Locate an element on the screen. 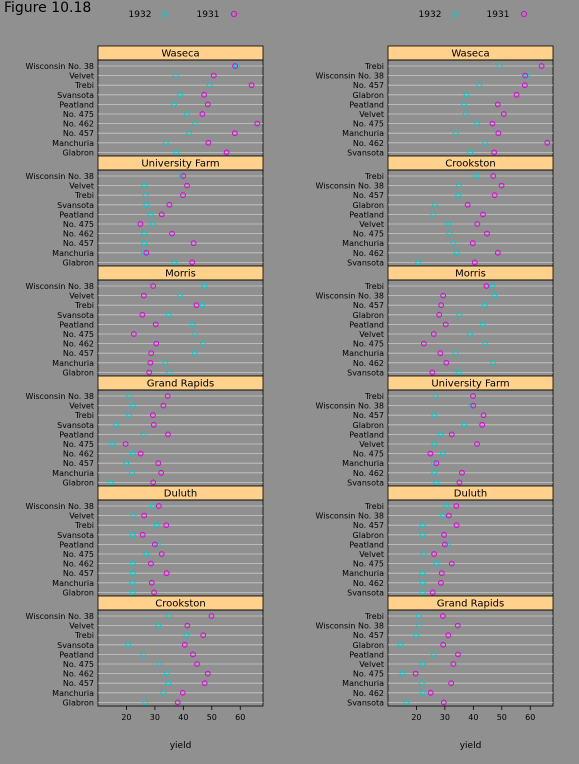 This screenshot has height=764, width=579. x-tick-label: 30 is located at coordinates (155, 717).